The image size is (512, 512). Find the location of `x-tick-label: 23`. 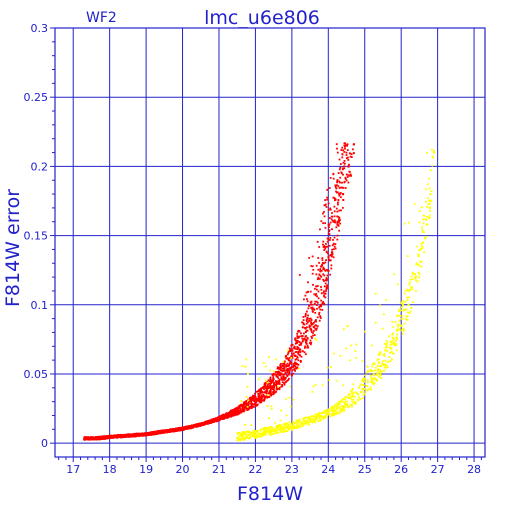

x-tick-label: 23 is located at coordinates (292, 469).